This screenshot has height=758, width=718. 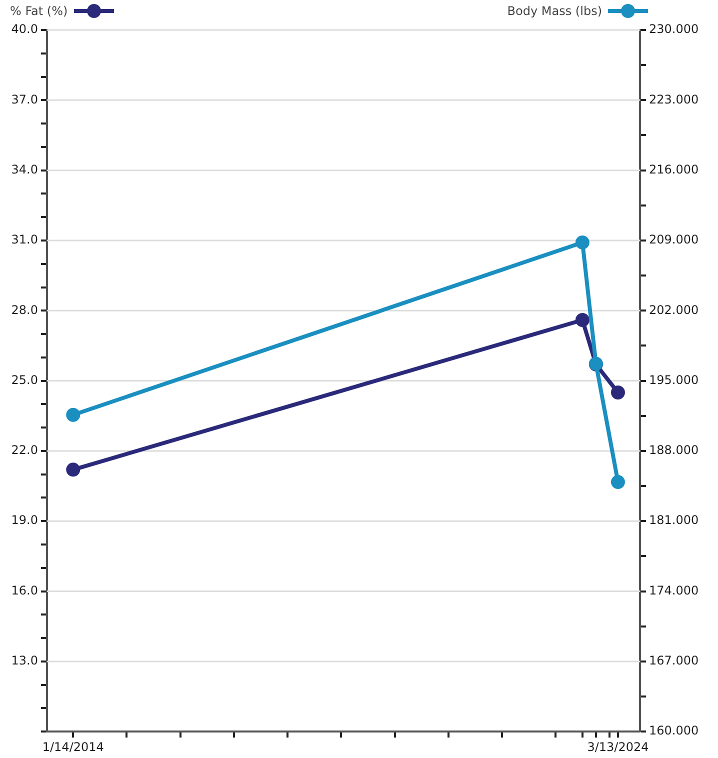 I want to click on y2-tick-label: 209.000, so click(x=674, y=239).